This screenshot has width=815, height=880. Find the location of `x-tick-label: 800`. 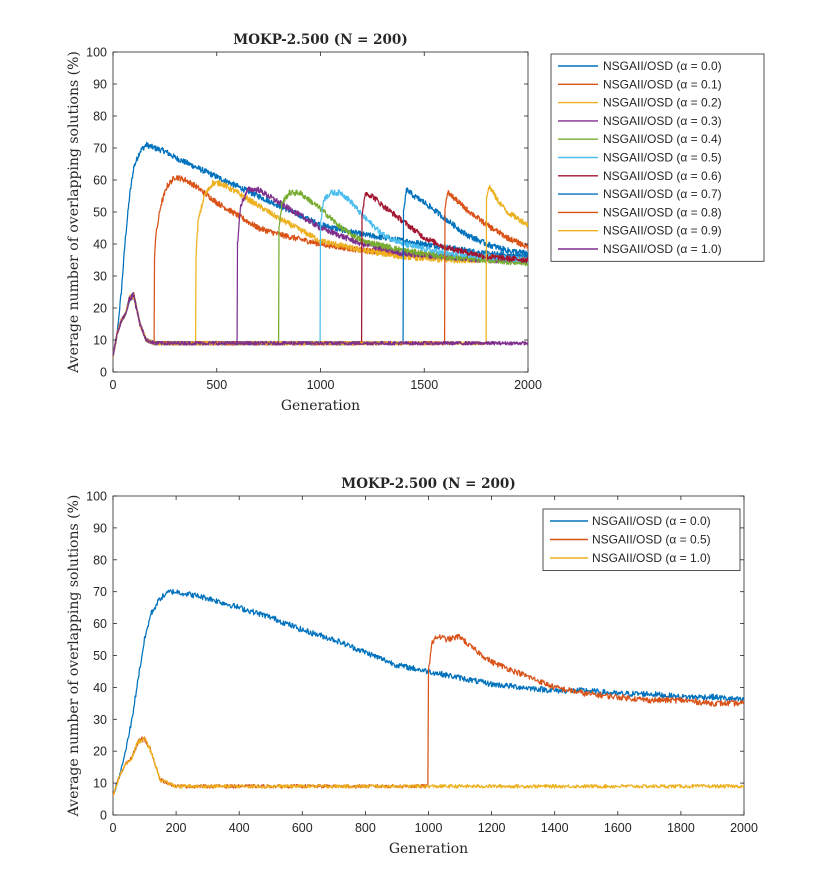

x-tick-label: 800 is located at coordinates (365, 828).